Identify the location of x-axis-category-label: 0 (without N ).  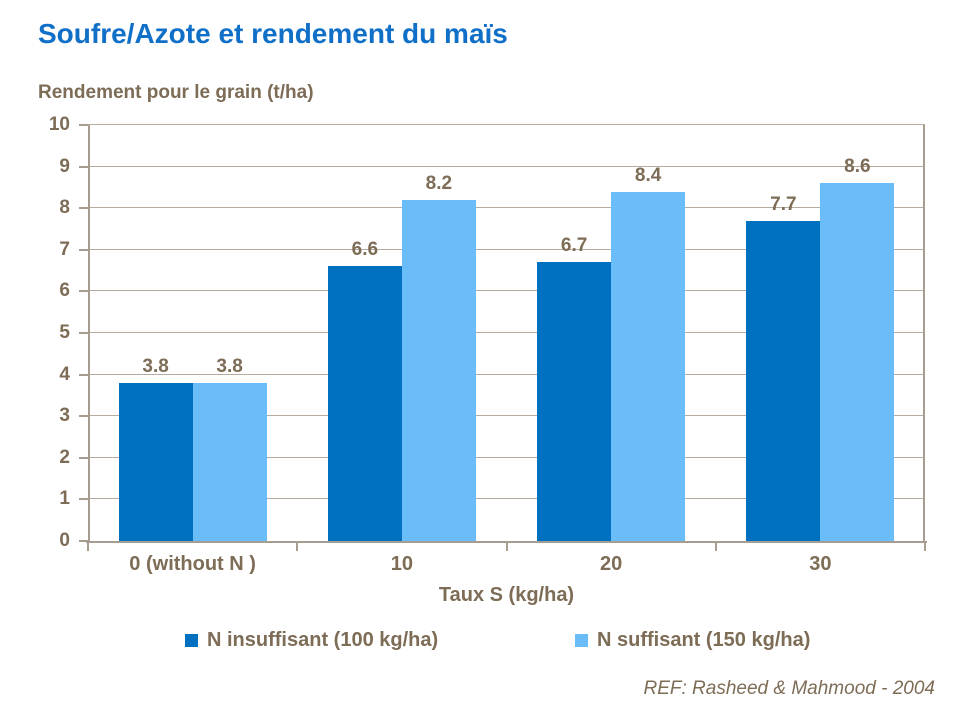
(192, 564).